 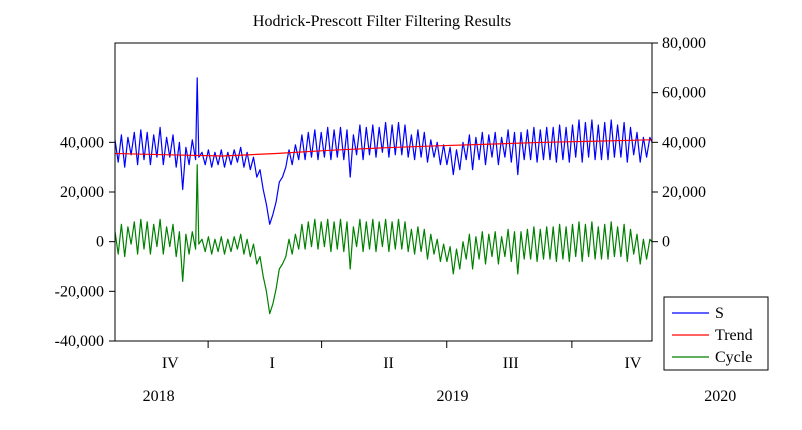 What do you see at coordinates (733, 357) in the screenshot?
I see `legend-label-cycle: Cycle` at bounding box center [733, 357].